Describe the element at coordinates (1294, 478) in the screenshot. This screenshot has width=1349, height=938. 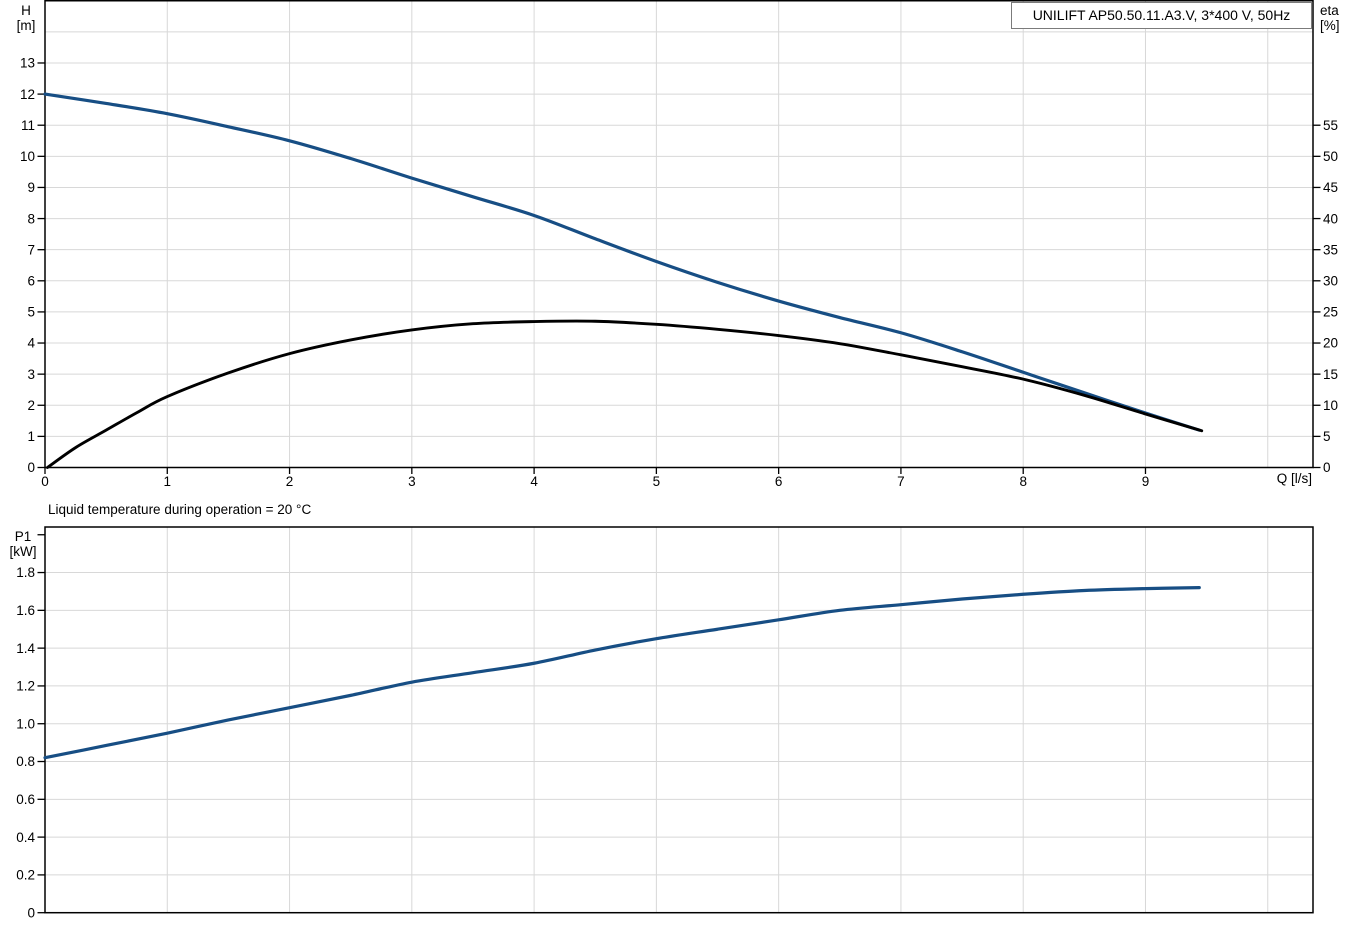
I see `flow-axis-title: Q [l/s]` at that location.